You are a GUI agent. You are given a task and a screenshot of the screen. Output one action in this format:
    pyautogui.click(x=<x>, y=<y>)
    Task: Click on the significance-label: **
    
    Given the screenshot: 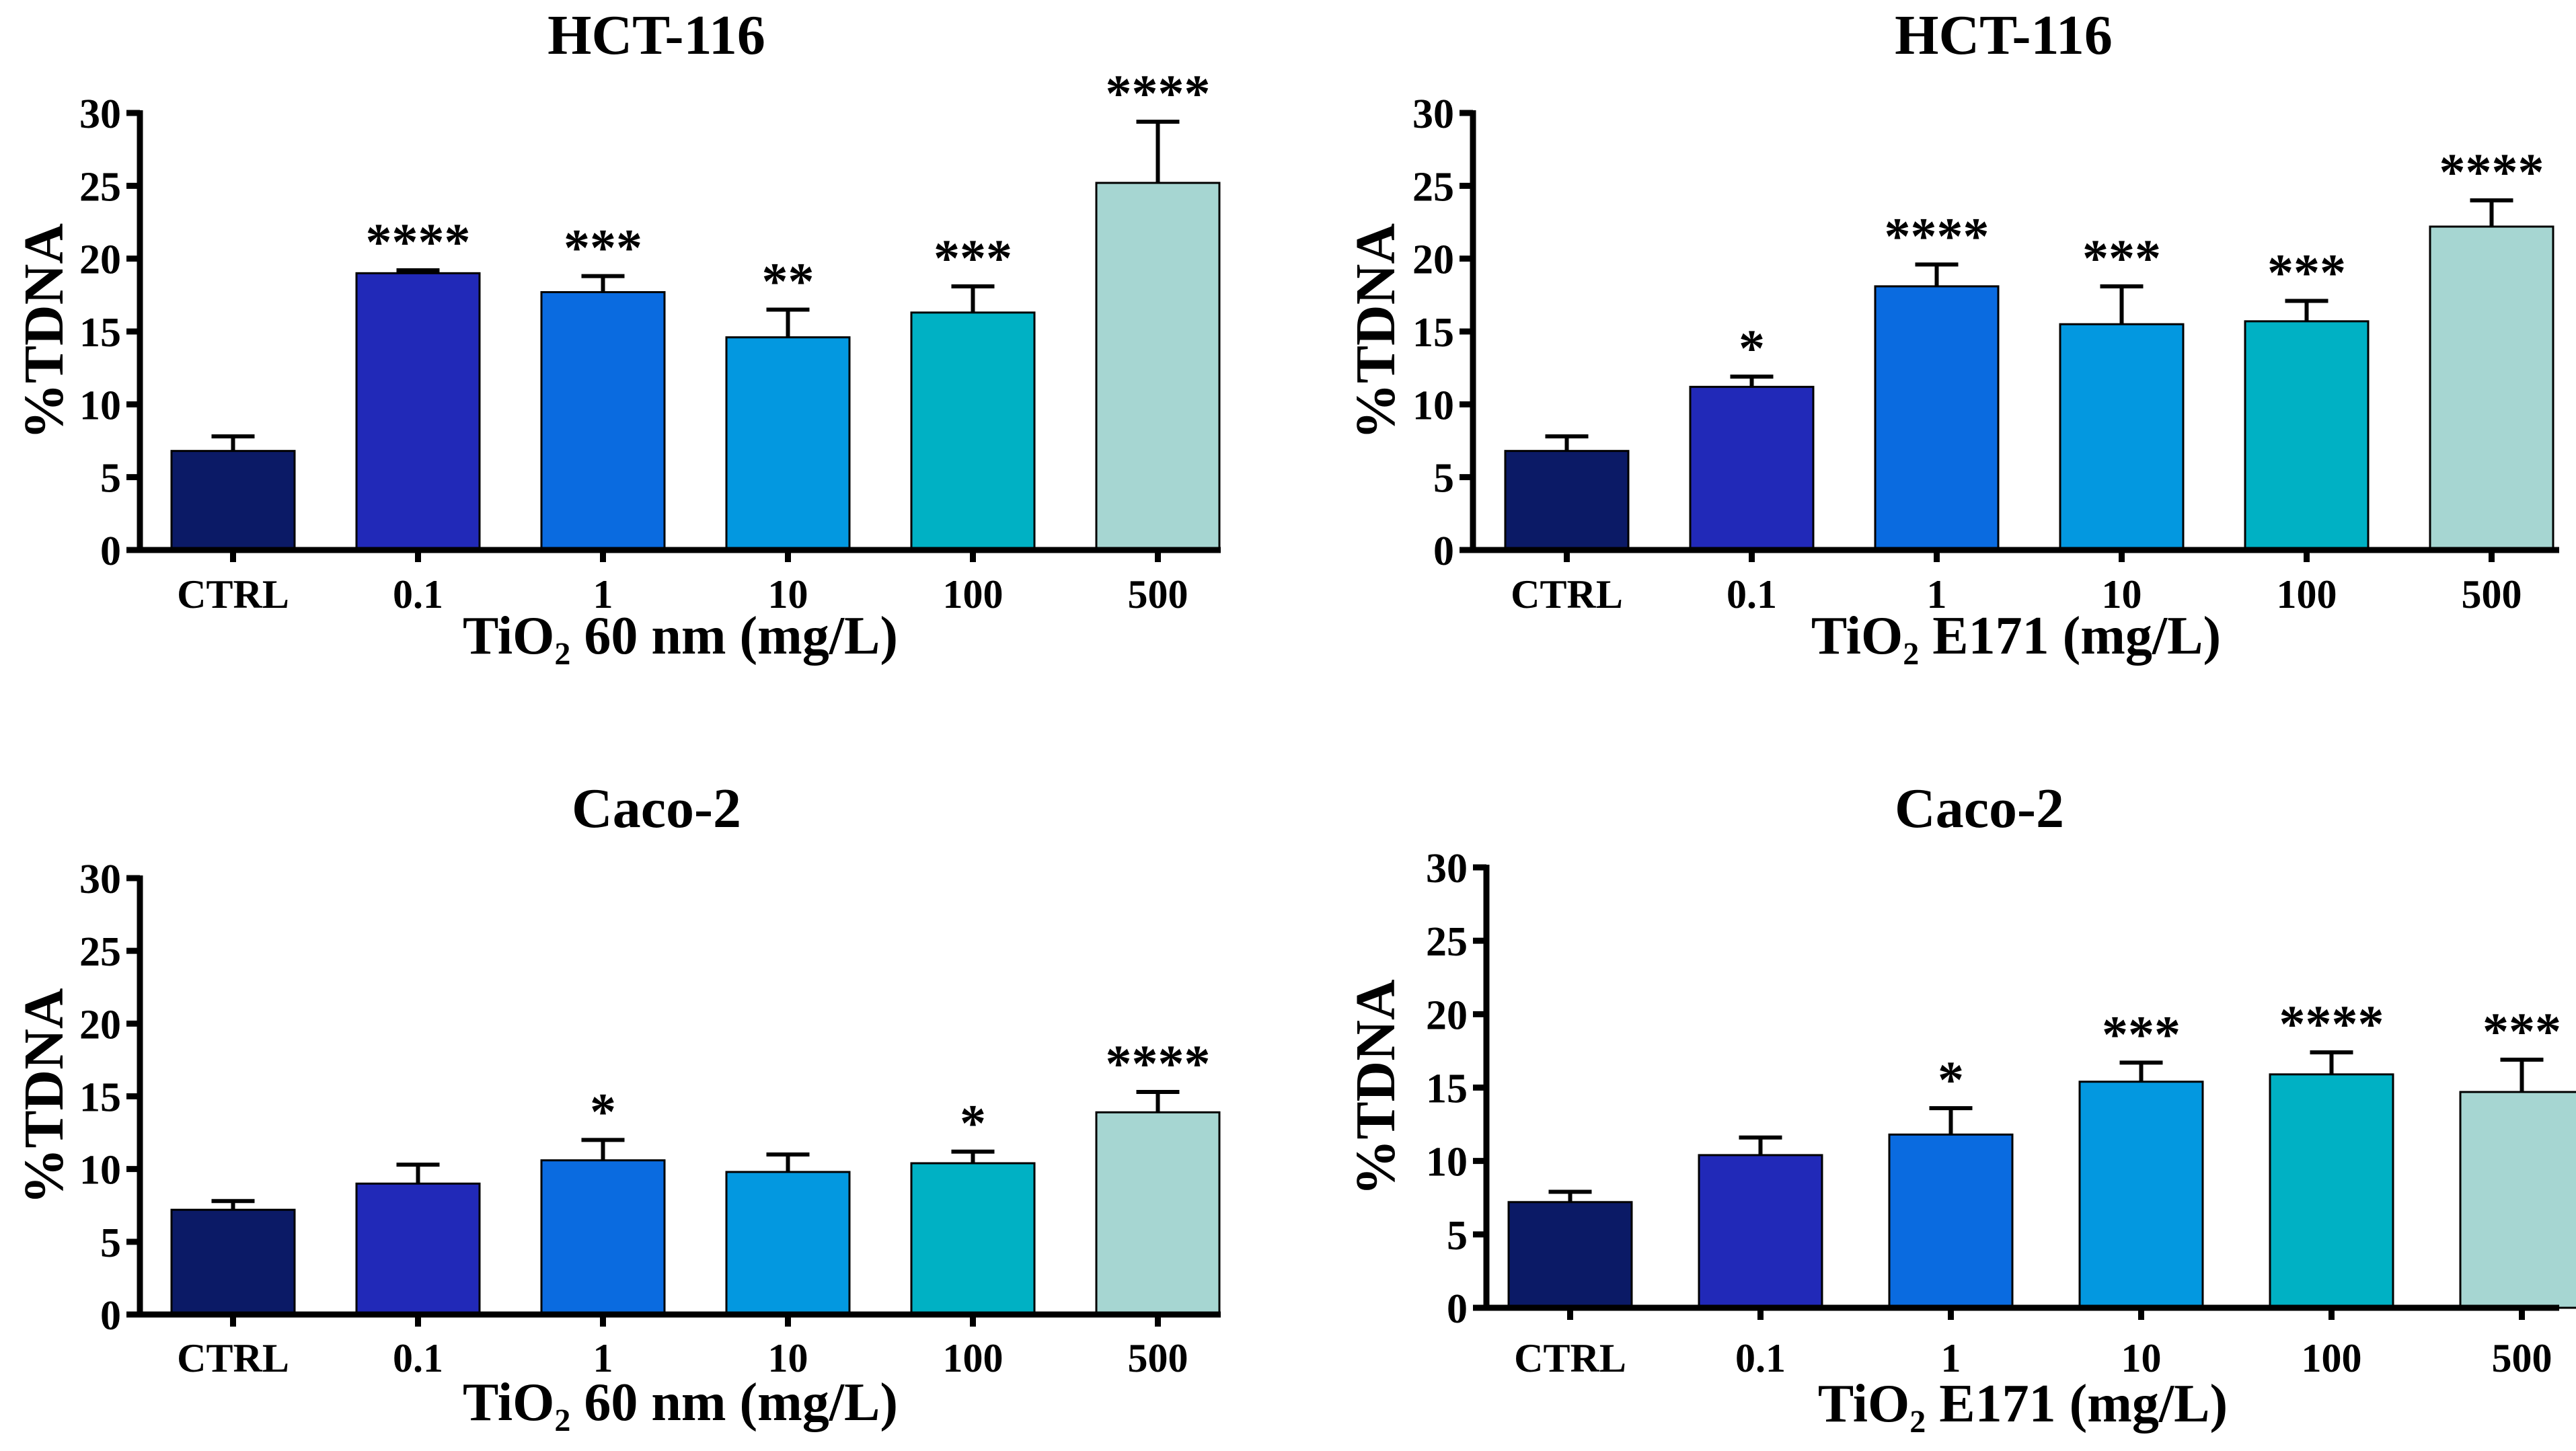 What is the action you would take?
    pyautogui.click(x=788, y=281)
    